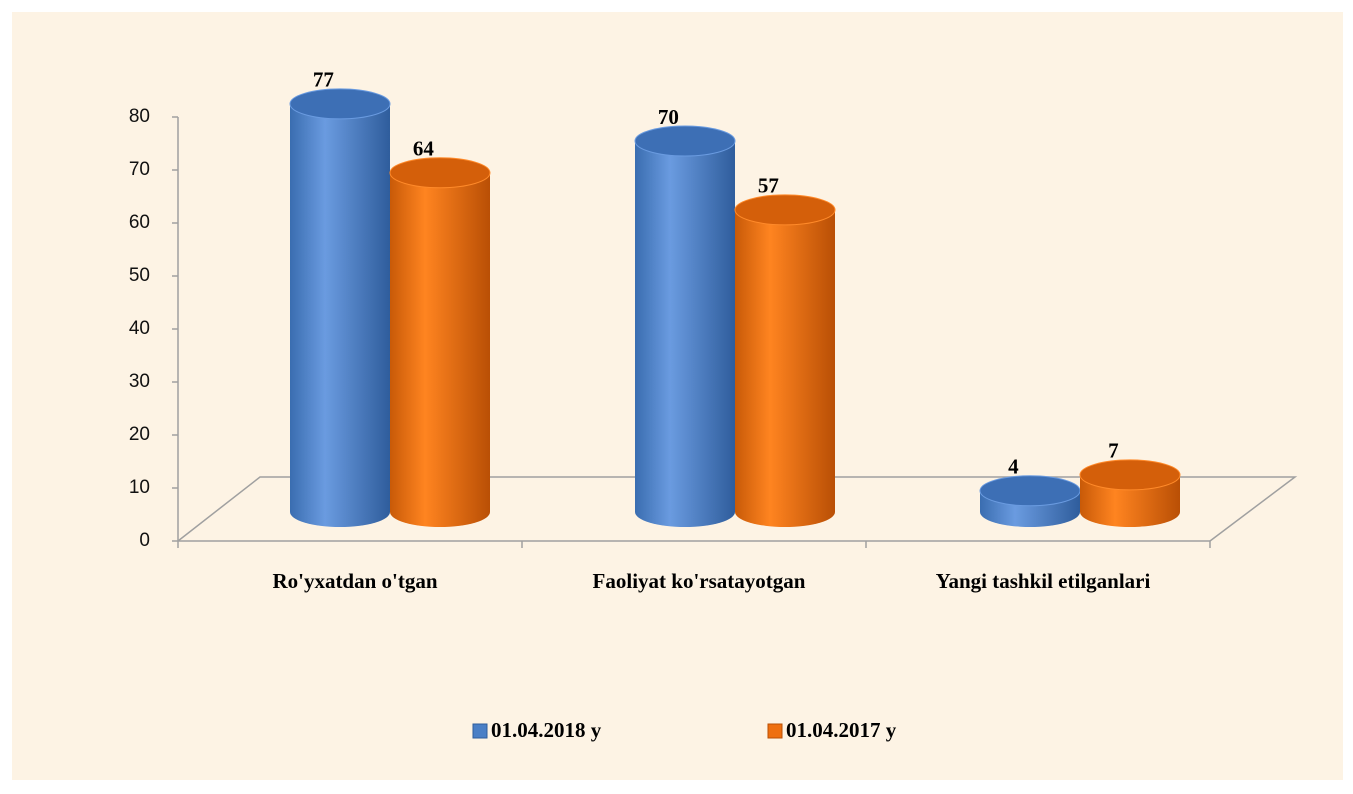  I want to click on x-tick-label: Faoliyat ko'rsatayotgan, so click(699, 581).